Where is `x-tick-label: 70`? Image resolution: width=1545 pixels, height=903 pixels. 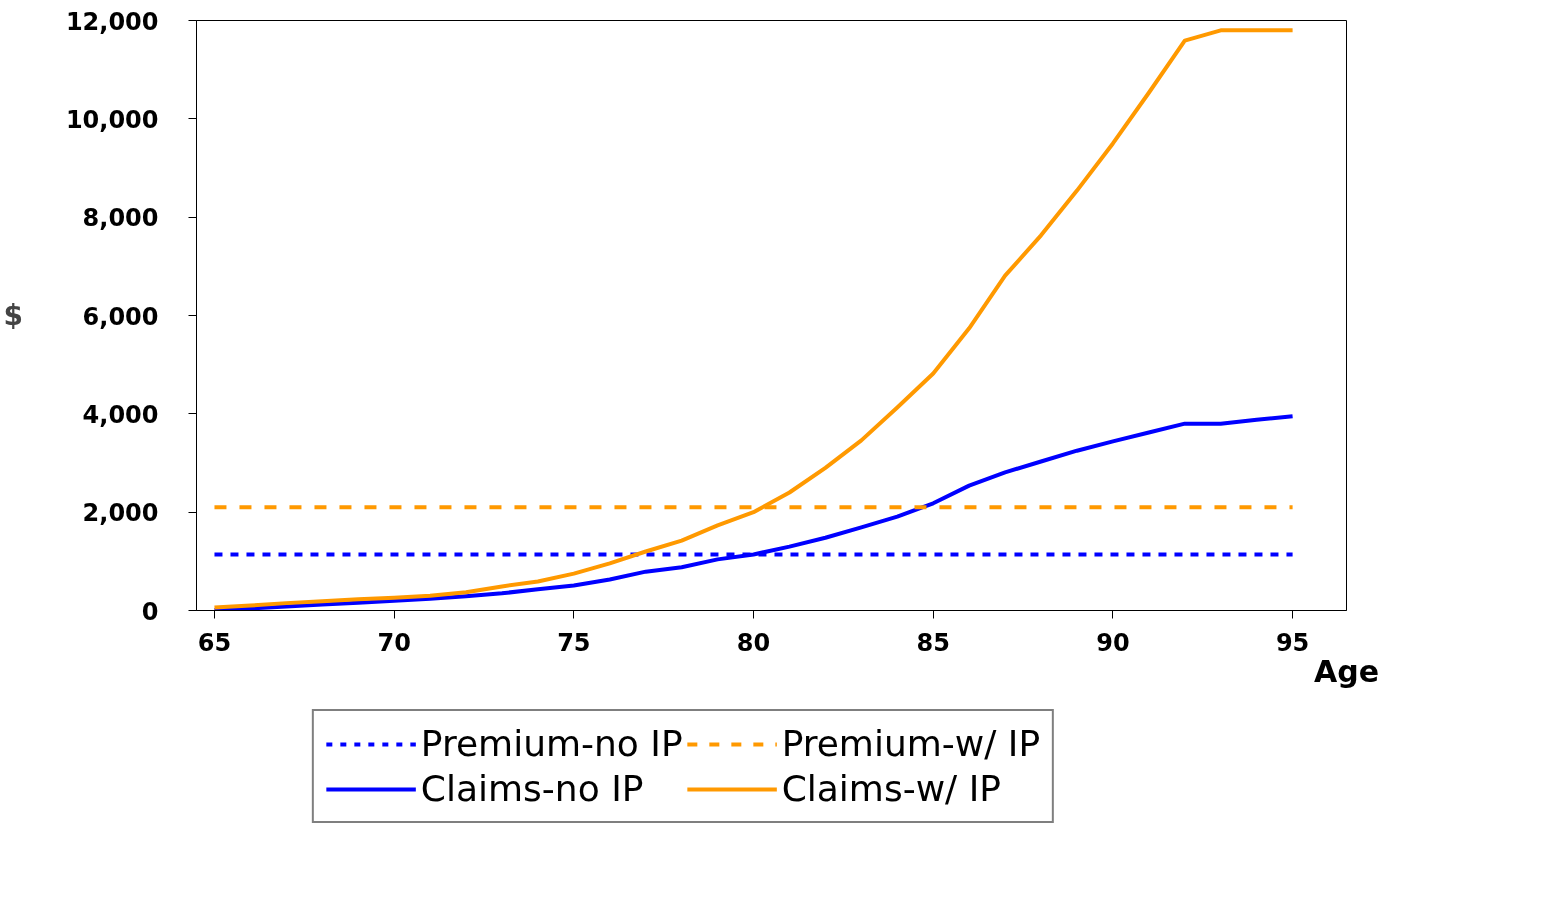
x-tick-label: 70 is located at coordinates (394, 642).